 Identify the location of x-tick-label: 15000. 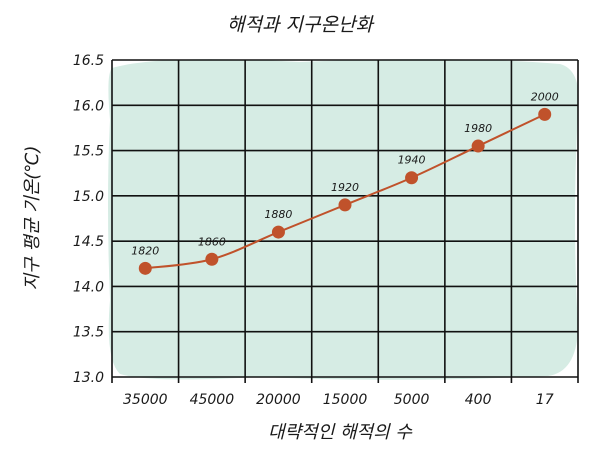
(345, 400).